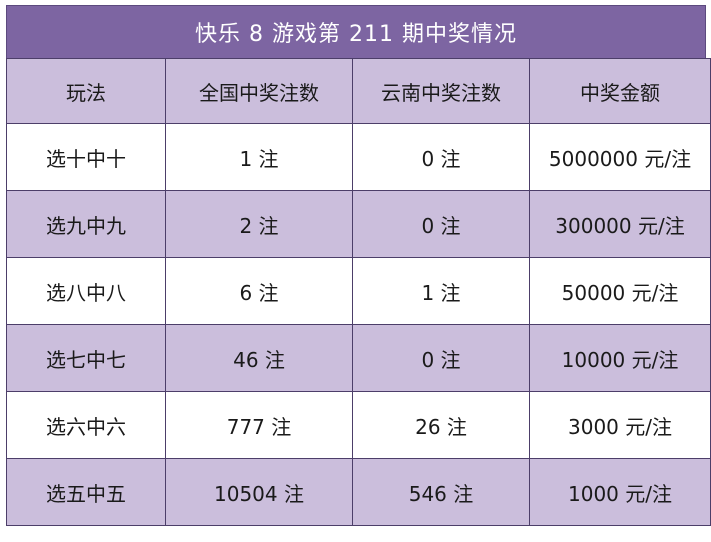  I want to click on cell-prize-amount: 5000000 元/注, so click(620, 157).